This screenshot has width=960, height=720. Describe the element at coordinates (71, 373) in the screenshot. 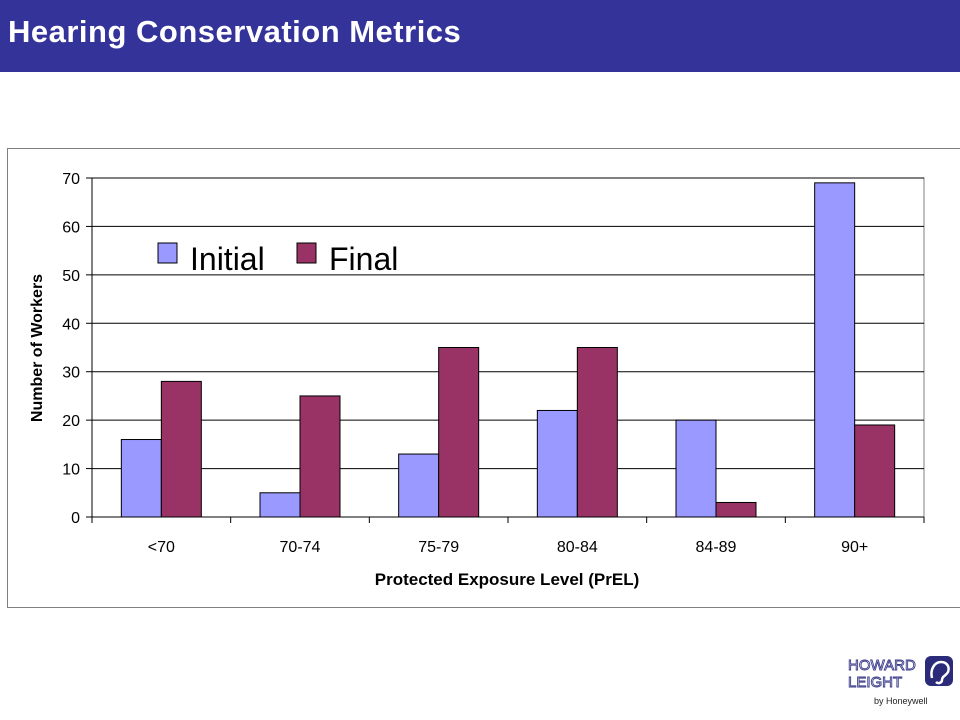

I see `y-tick-label: 30` at that location.